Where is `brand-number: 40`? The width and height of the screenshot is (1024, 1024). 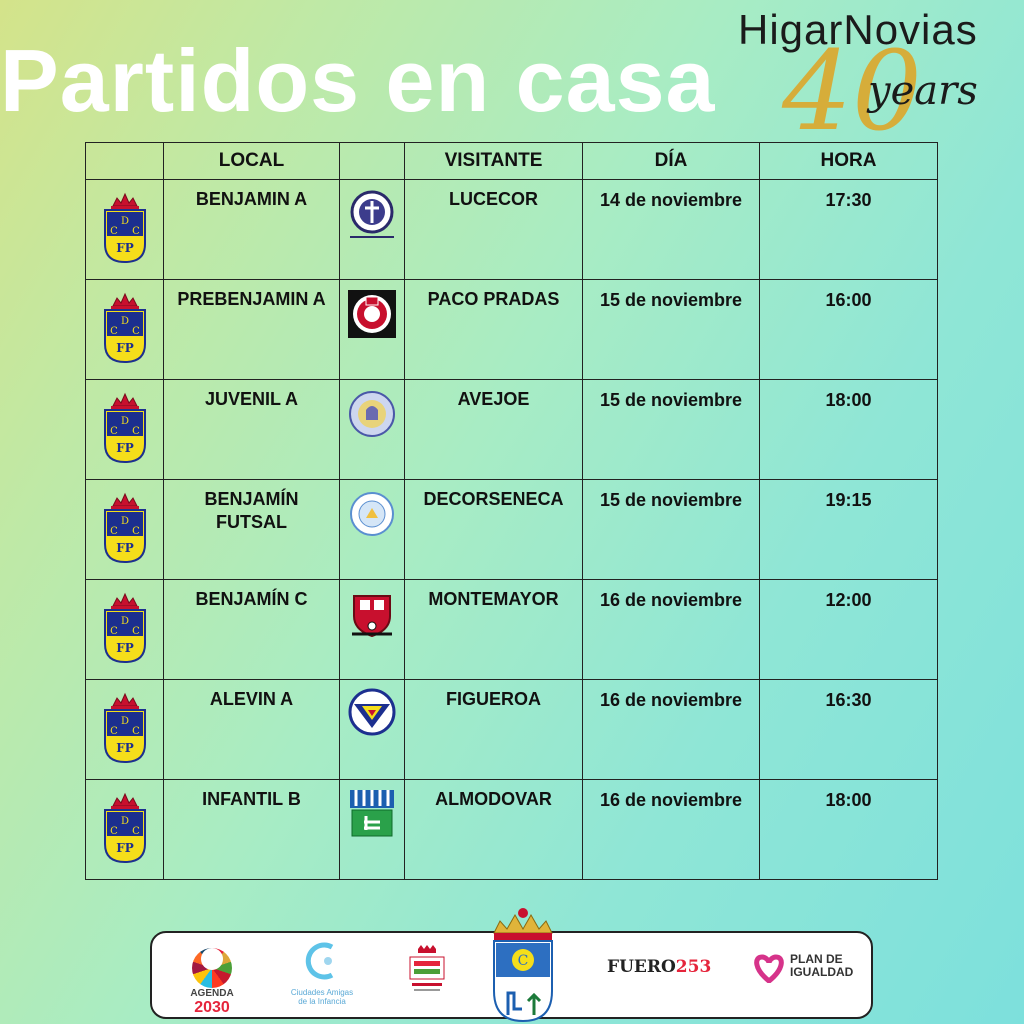 brand-number: 40 is located at coordinates (852, 91).